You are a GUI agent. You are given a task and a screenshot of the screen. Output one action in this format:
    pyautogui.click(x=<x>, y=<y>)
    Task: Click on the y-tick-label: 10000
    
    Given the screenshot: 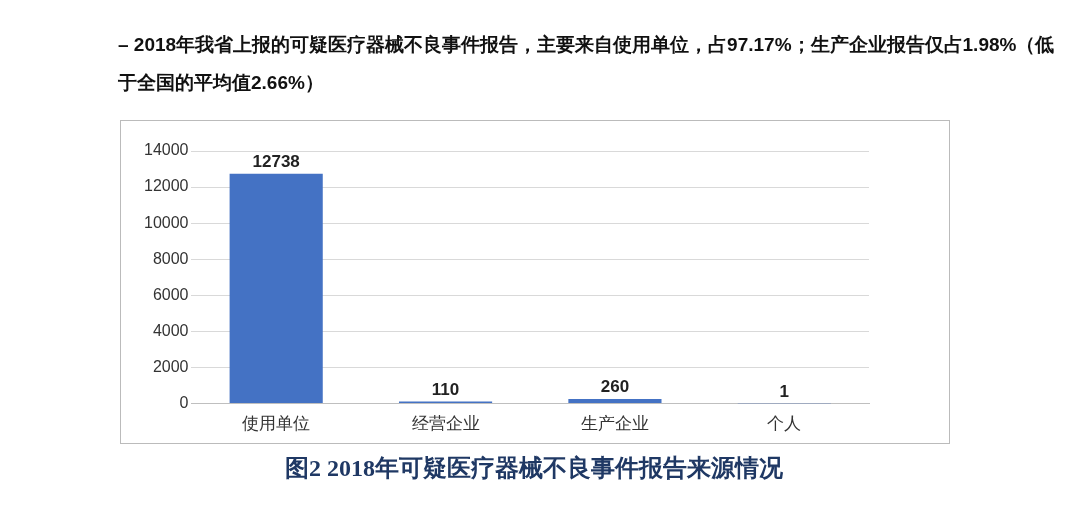 What is the action you would take?
    pyautogui.click(x=166, y=222)
    